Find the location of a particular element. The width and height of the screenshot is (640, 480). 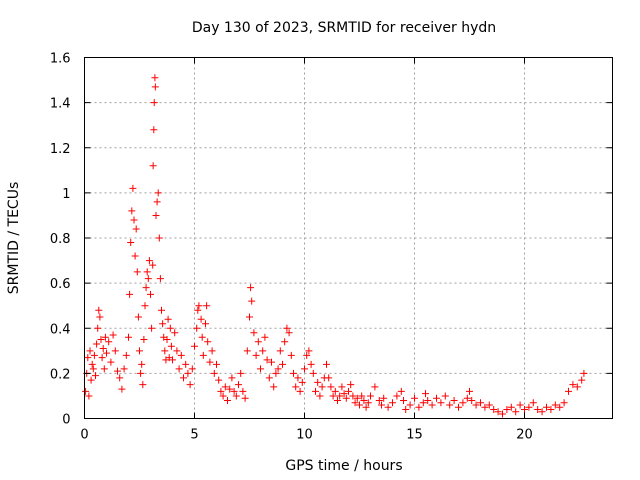

y-tick-label: 0.6 is located at coordinates (60, 284).